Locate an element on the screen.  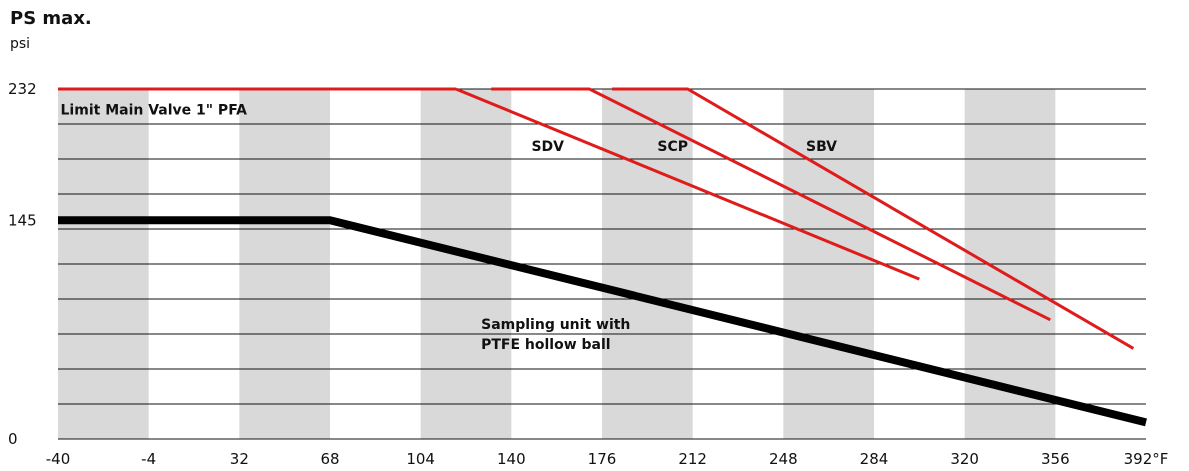
chart-title: PS max. is located at coordinates (51, 18).